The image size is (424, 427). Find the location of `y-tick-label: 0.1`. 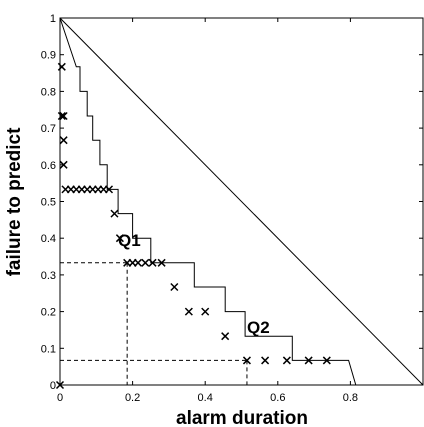

y-tick-label: 0.1 is located at coordinates (48, 349).